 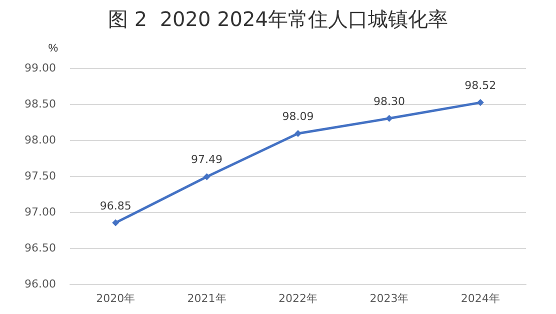 I want to click on y-tick-label: 97.50, so click(x=40, y=176).